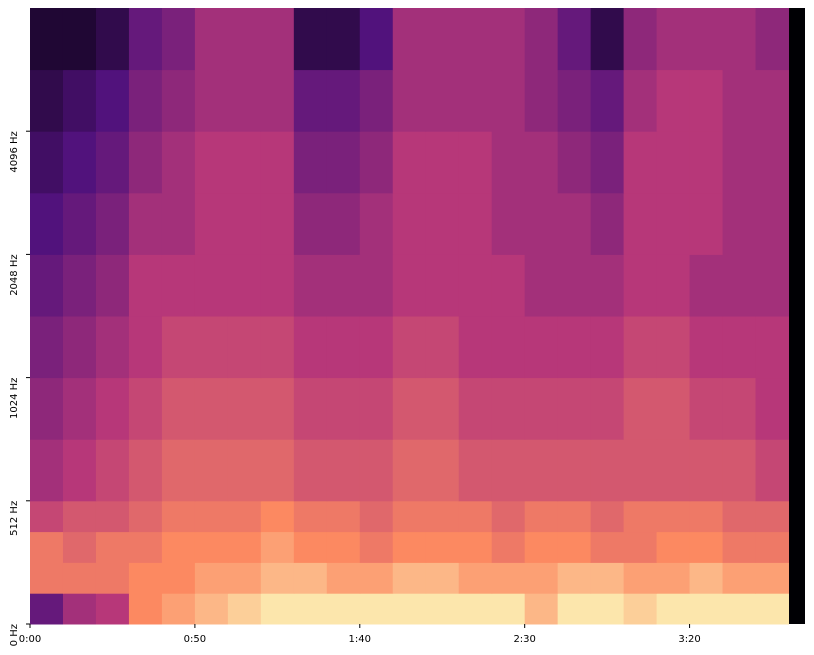 Image resolution: width=814 pixels, height=655 pixels. I want to click on x-tick-label: 0:00, so click(30, 639).